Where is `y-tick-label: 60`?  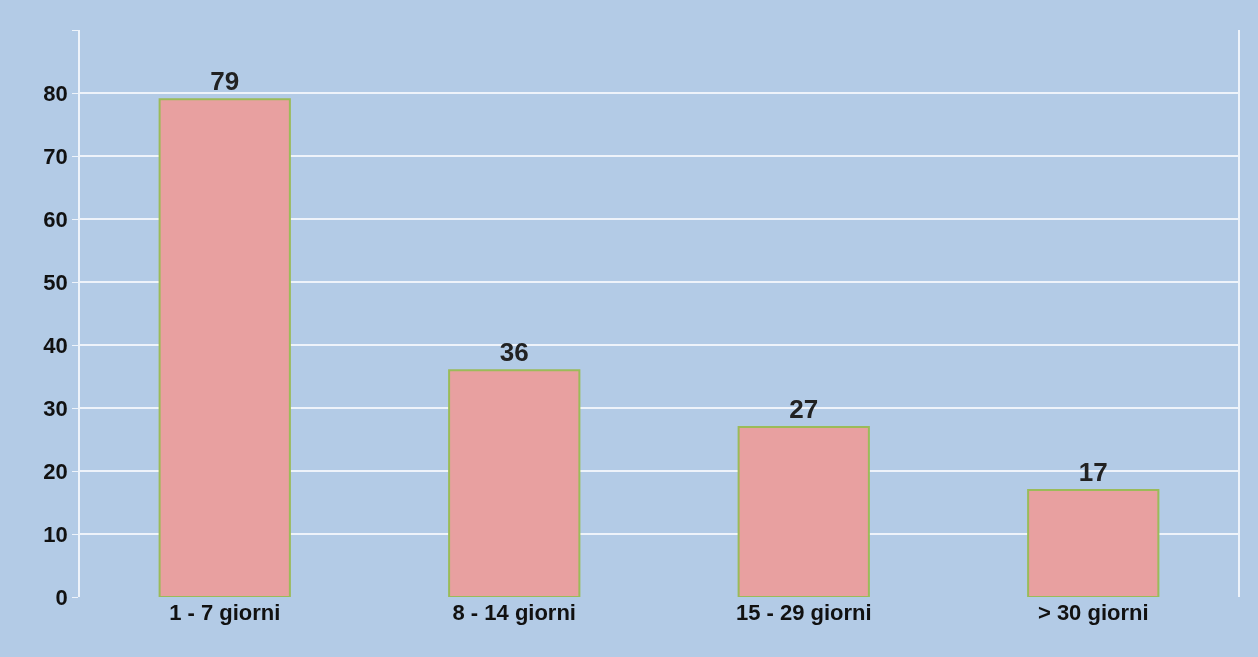
y-tick-label: 60 is located at coordinates (55, 219).